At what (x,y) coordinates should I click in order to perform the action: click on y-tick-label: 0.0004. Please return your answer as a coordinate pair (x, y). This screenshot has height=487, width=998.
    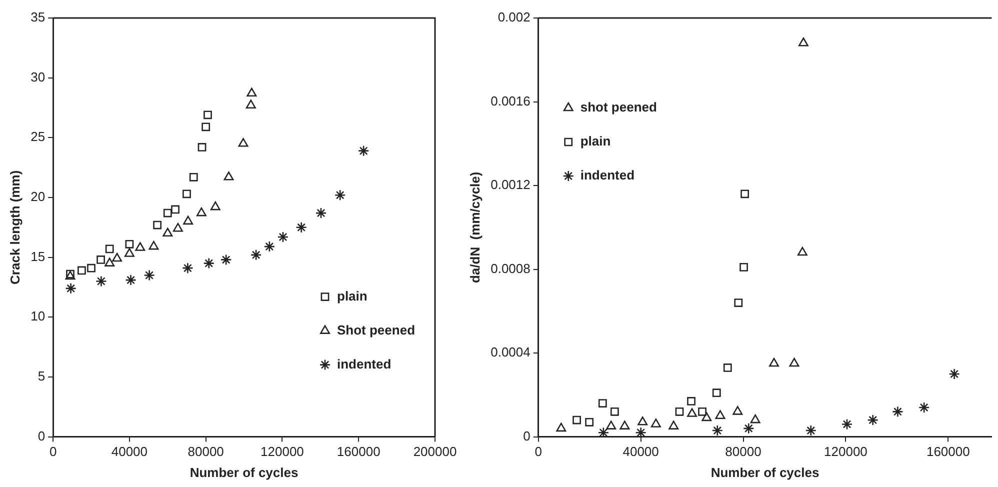
    Looking at the image, I should click on (510, 352).